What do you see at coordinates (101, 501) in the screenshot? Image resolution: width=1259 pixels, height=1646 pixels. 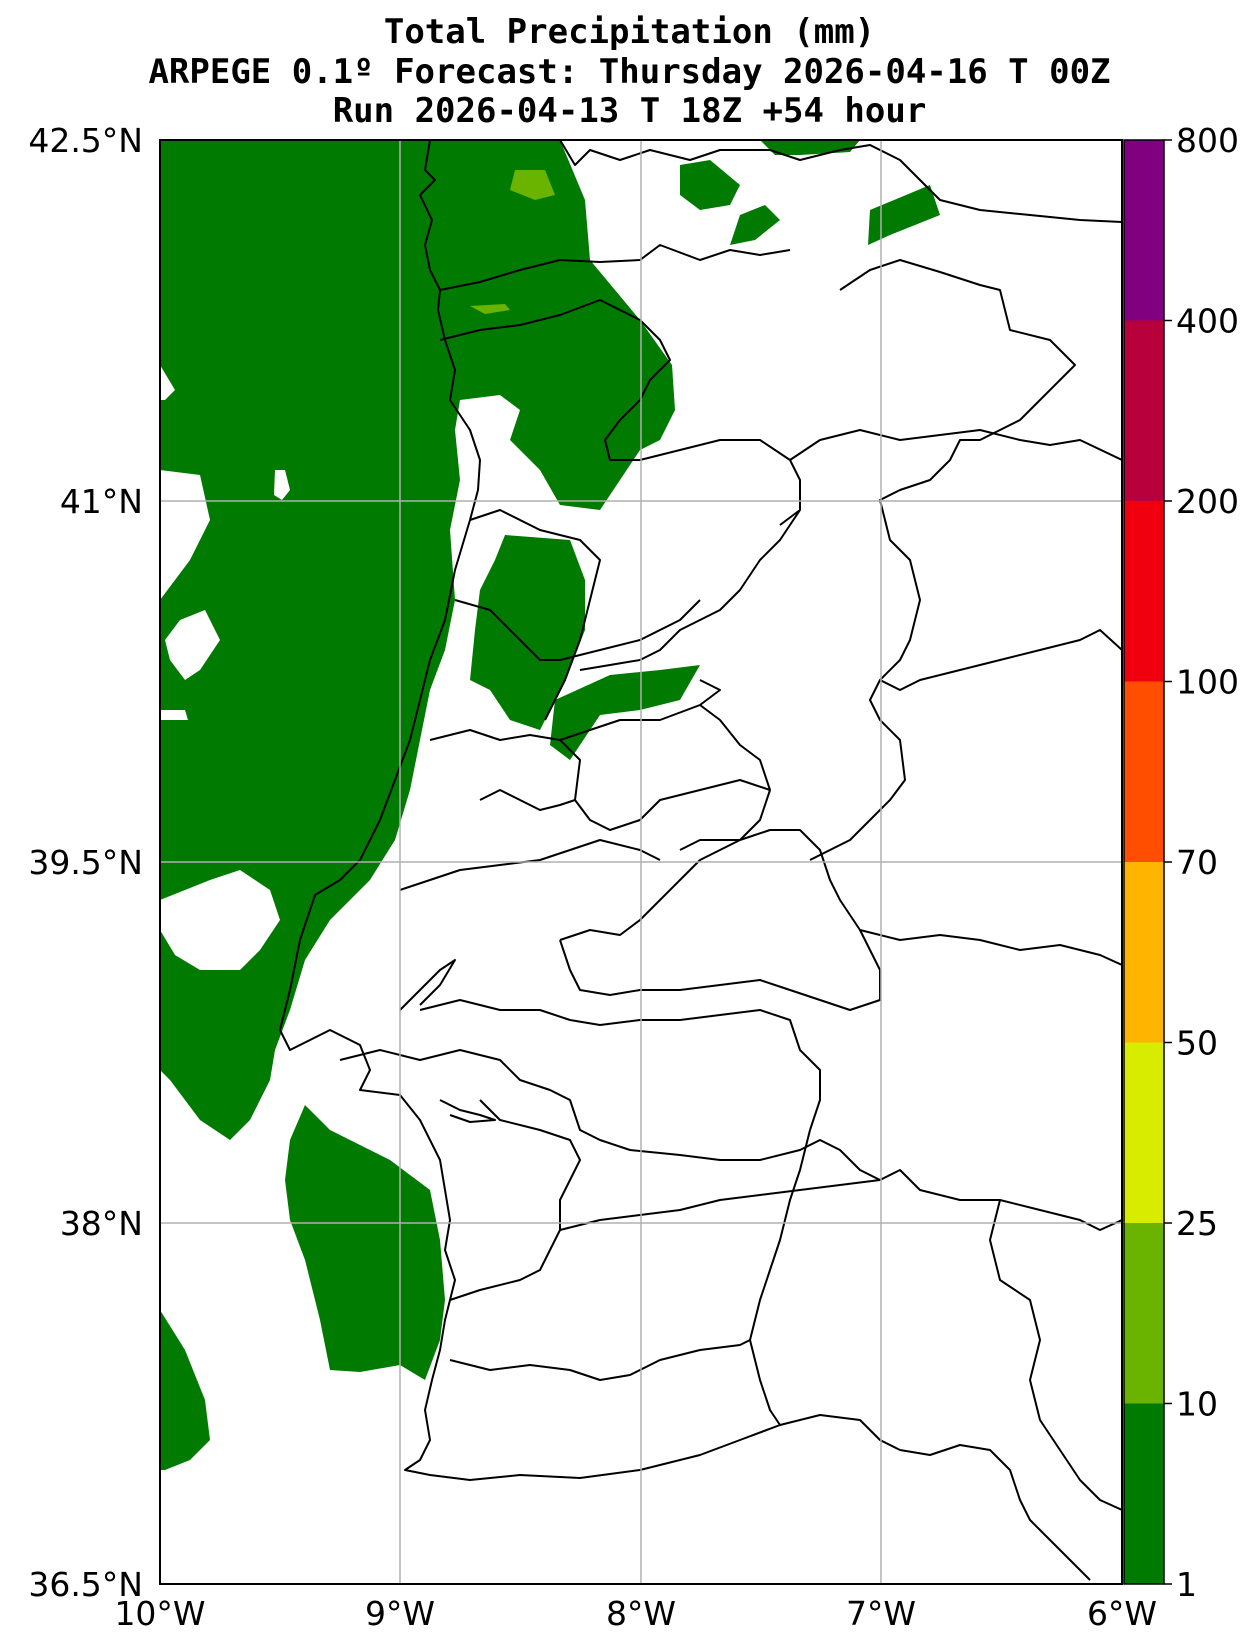 I see `lat-tick-label: 41°N` at bounding box center [101, 501].